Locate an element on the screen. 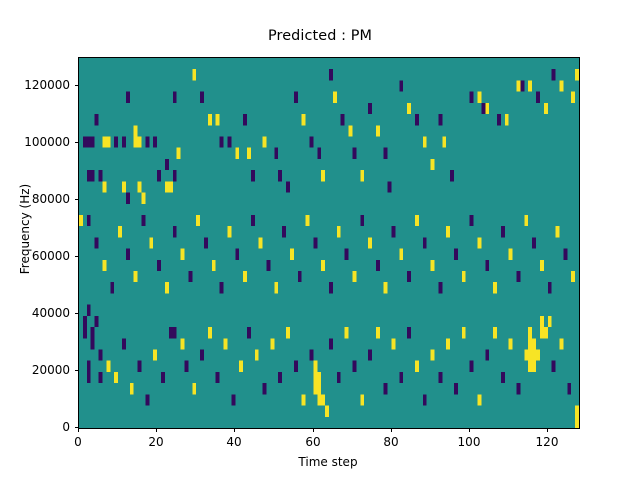  xtick-label-100: 100 is located at coordinates (469, 442).